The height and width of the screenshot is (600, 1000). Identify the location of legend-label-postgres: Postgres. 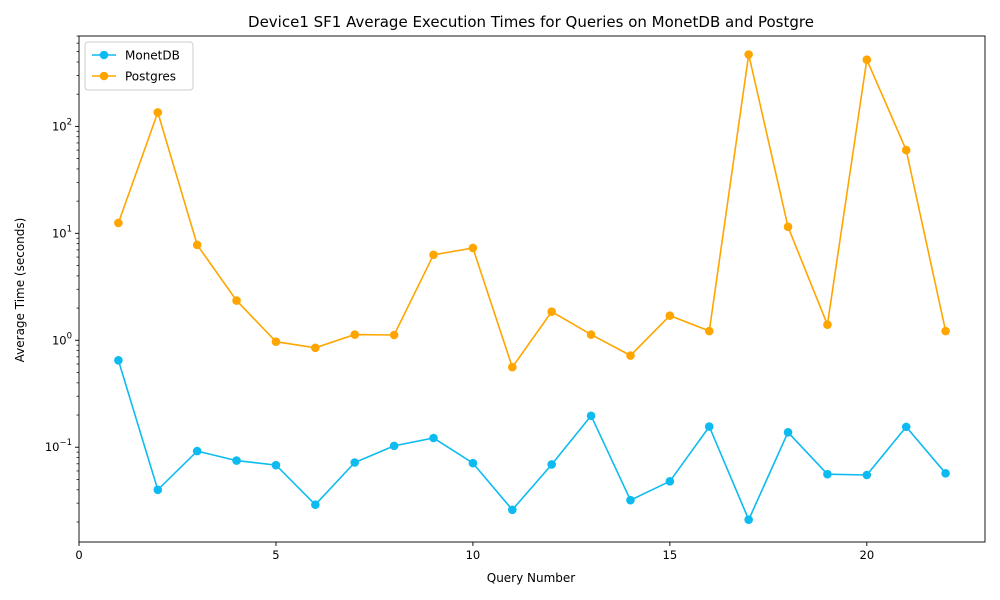
(150, 77).